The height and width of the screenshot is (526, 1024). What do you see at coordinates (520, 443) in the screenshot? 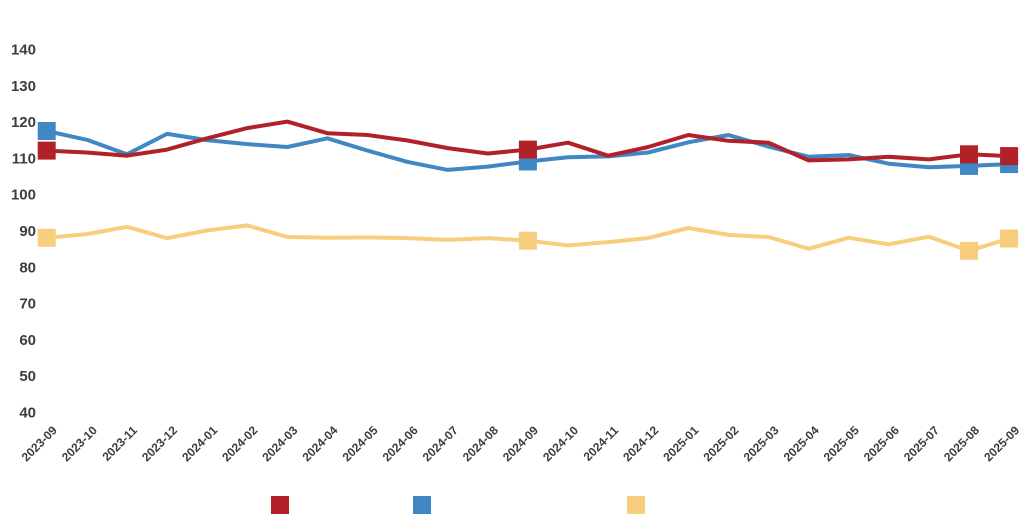
I see `x-axis-tick-label: 2024-09` at bounding box center [520, 443].